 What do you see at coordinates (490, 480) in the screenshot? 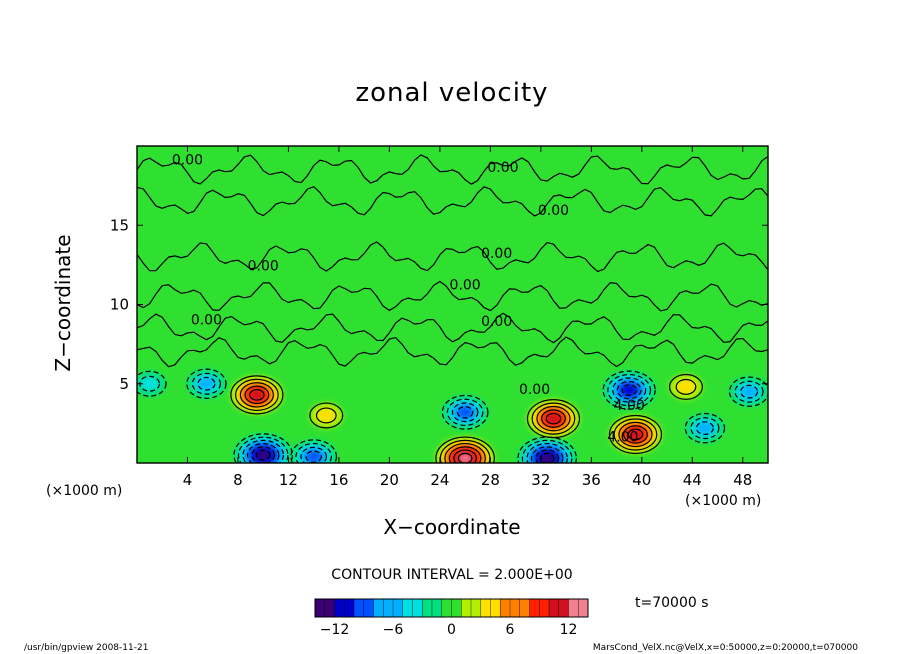
I see `x-tick-label: 28` at bounding box center [490, 480].